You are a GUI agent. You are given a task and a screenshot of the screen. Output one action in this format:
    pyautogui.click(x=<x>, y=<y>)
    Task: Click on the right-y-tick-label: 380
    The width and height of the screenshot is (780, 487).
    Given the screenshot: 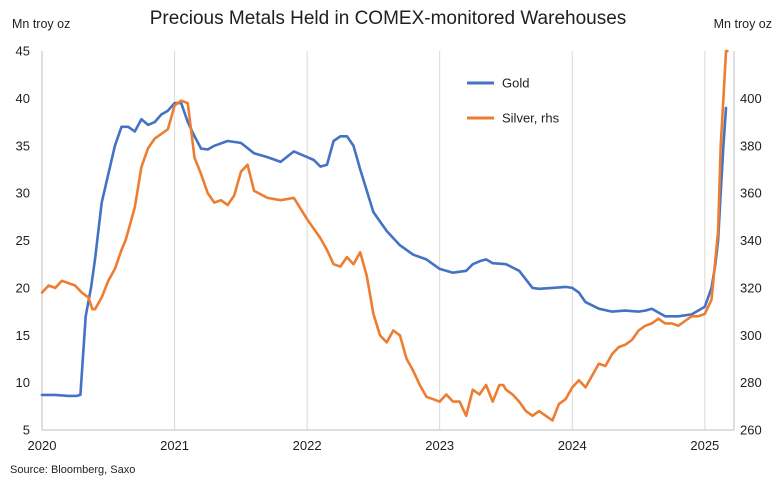 What is the action you would take?
    pyautogui.click(x=751, y=145)
    